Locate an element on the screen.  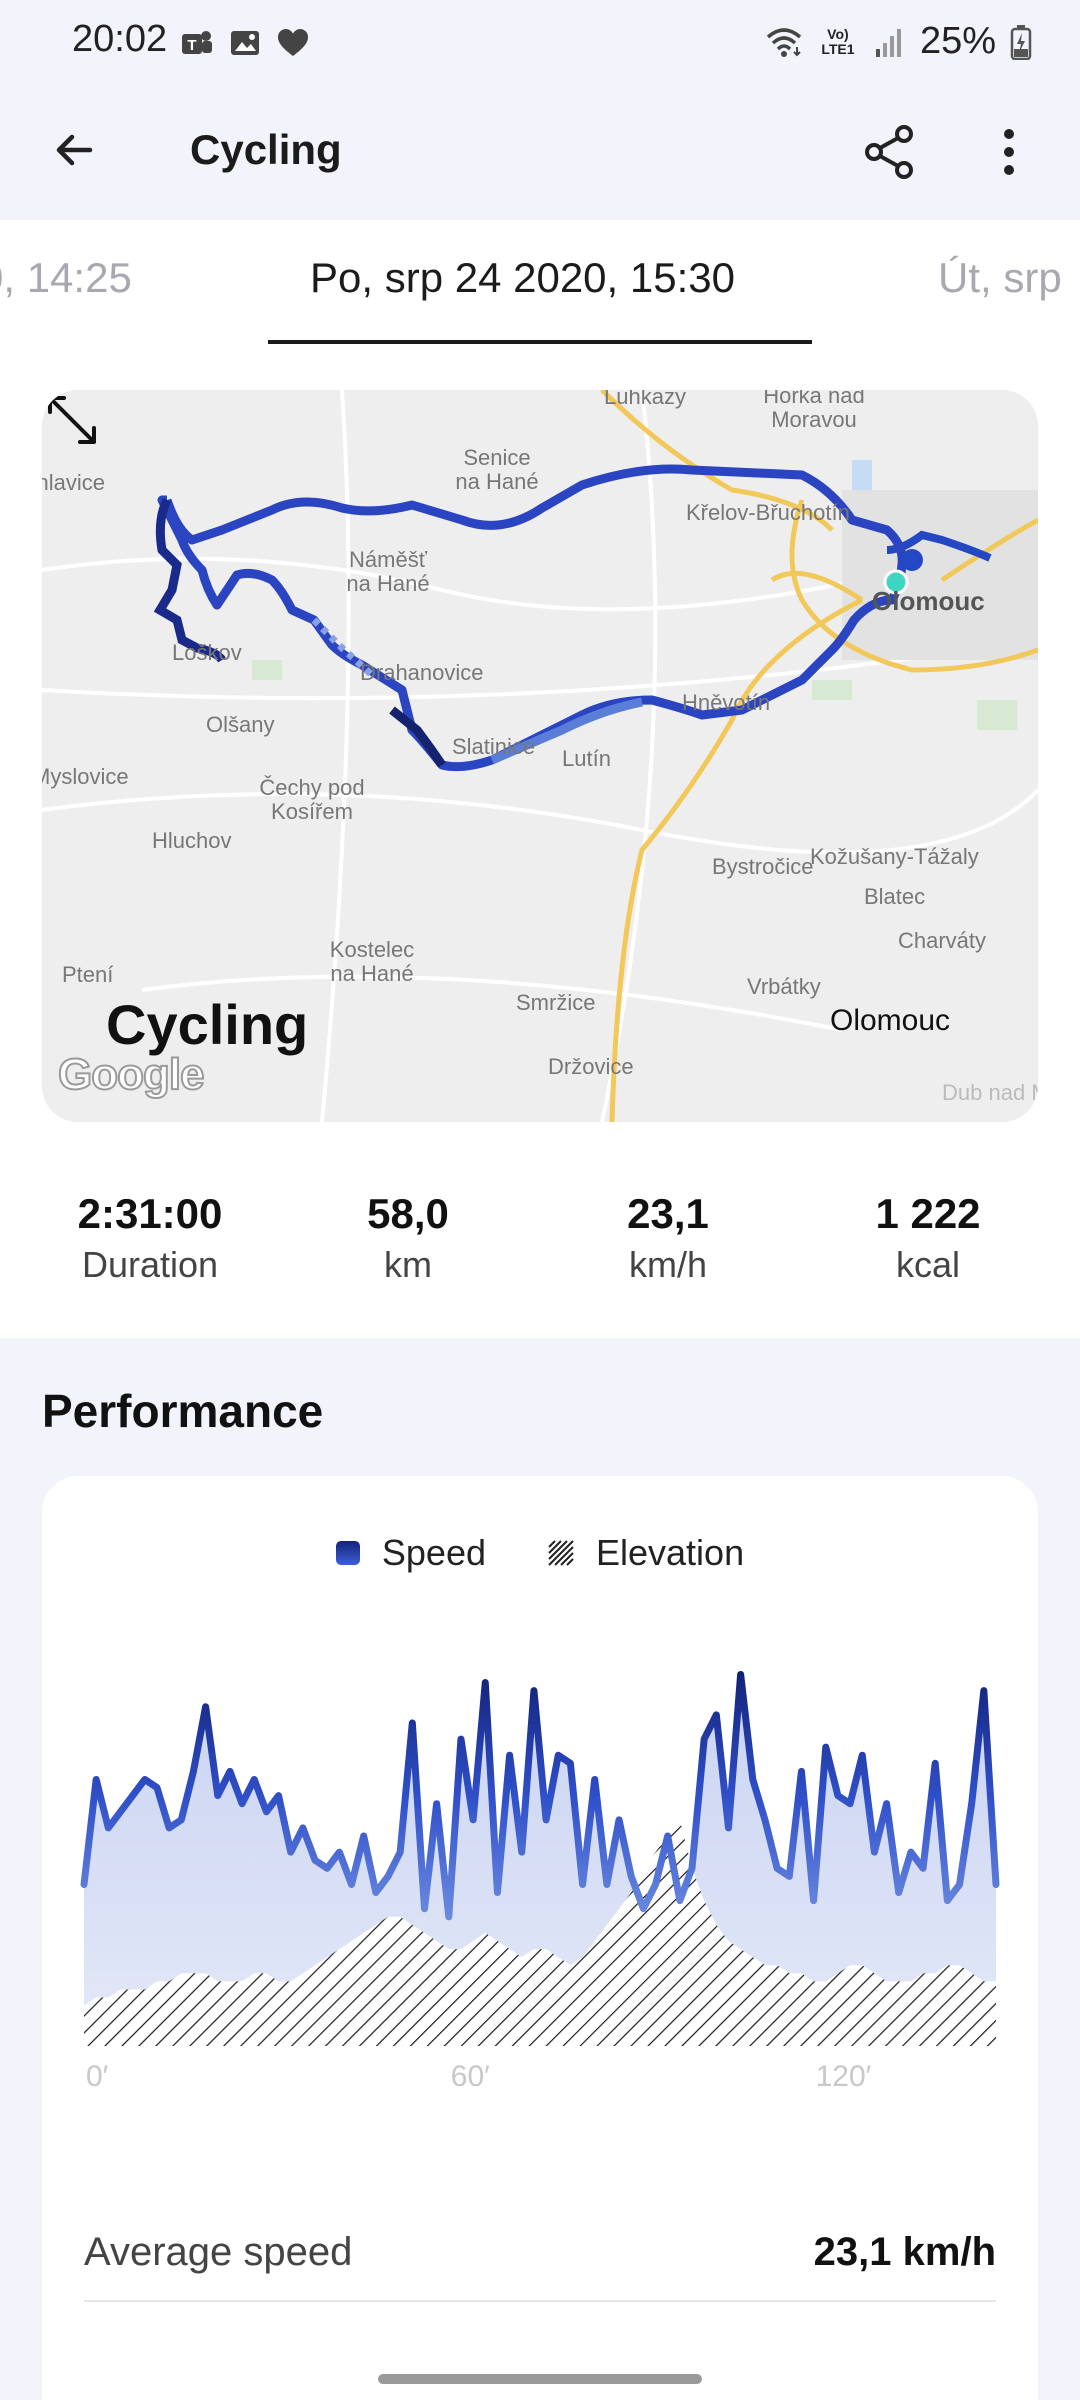
map-label: Náměšť na Hané is located at coordinates (388, 571).